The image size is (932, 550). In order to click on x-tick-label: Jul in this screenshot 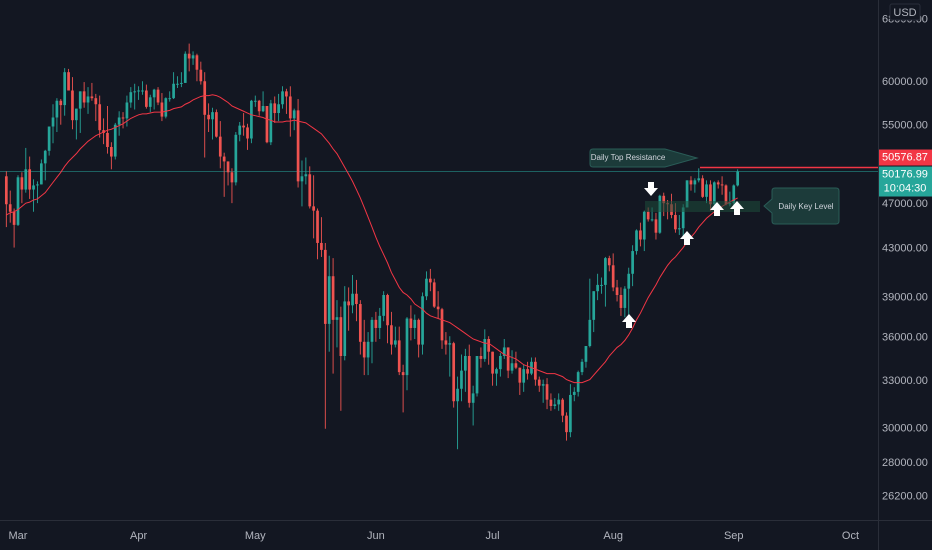, I will do `click(493, 536)`.